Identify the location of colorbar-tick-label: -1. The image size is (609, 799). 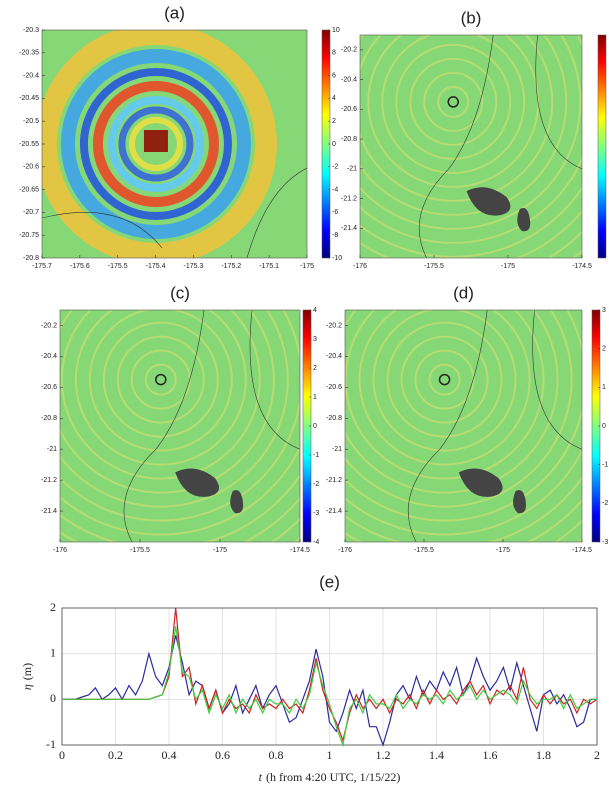
(316, 455).